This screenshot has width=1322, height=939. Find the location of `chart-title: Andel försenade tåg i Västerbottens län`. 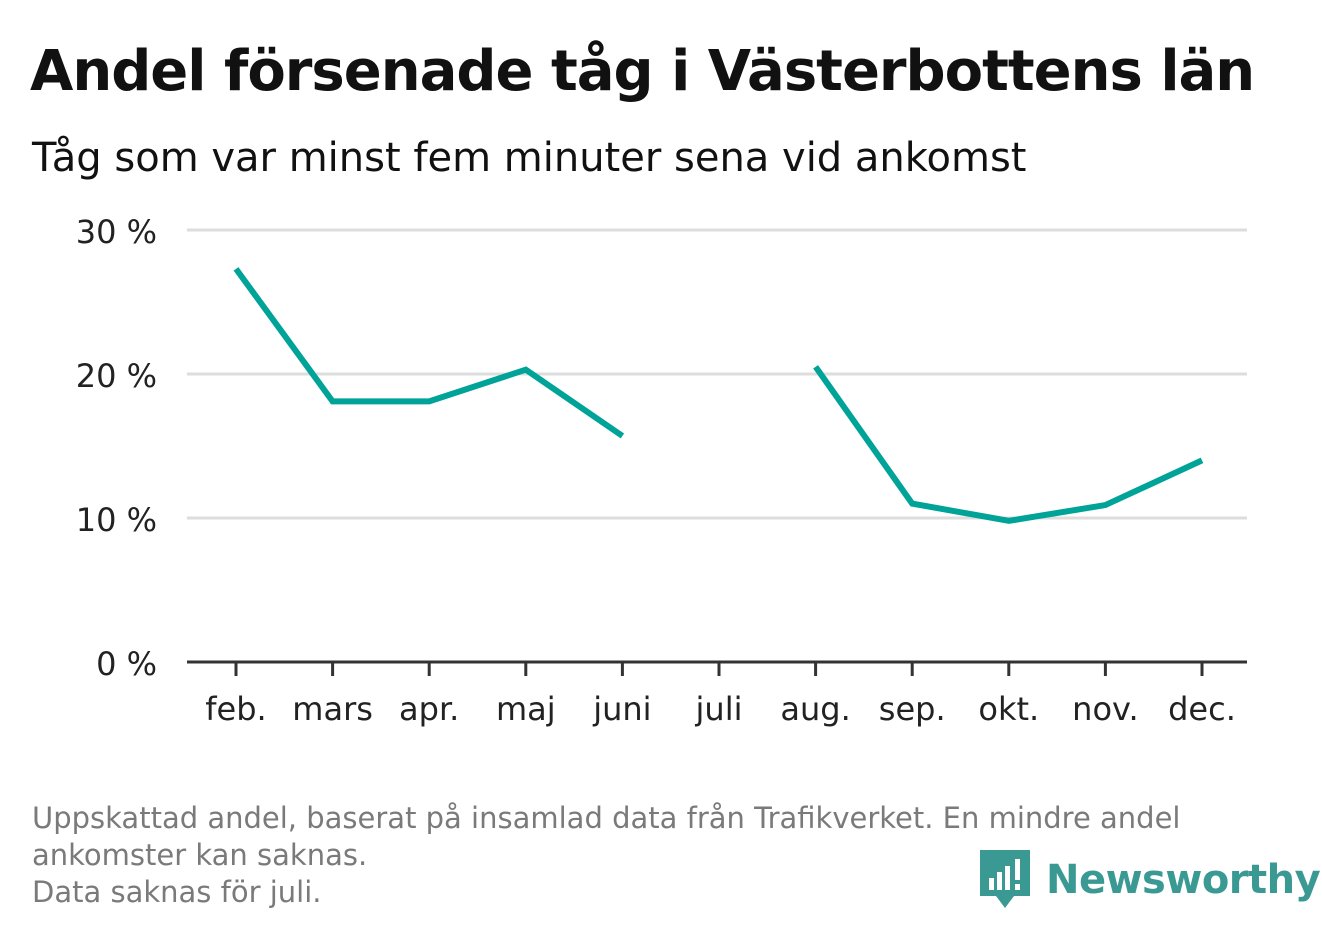

chart-title: Andel försenade tåg i Västerbottens län is located at coordinates (642, 71).